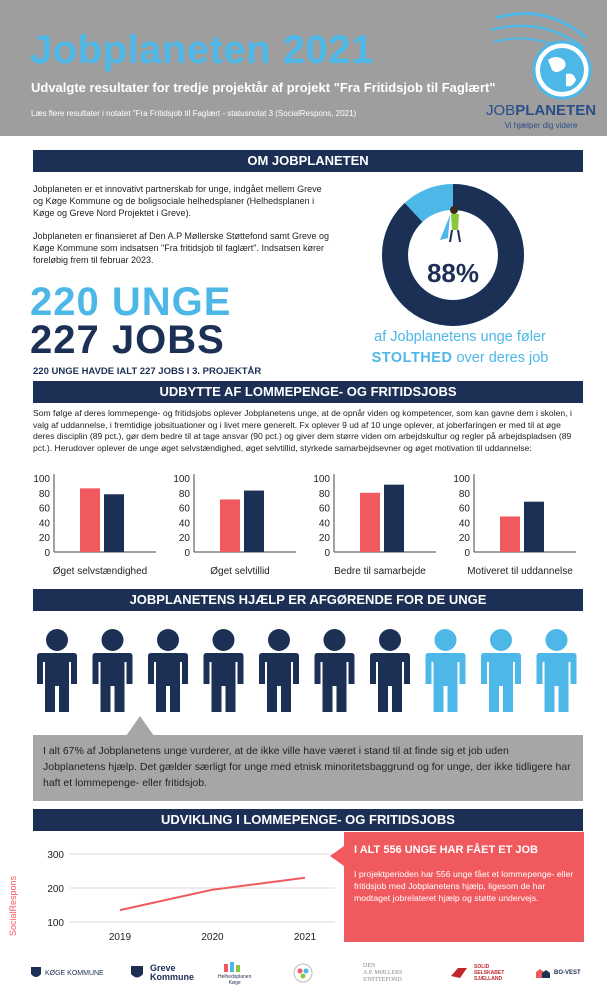 The image size is (607, 1000). I want to click on redbox-pointer, so click(337, 856).